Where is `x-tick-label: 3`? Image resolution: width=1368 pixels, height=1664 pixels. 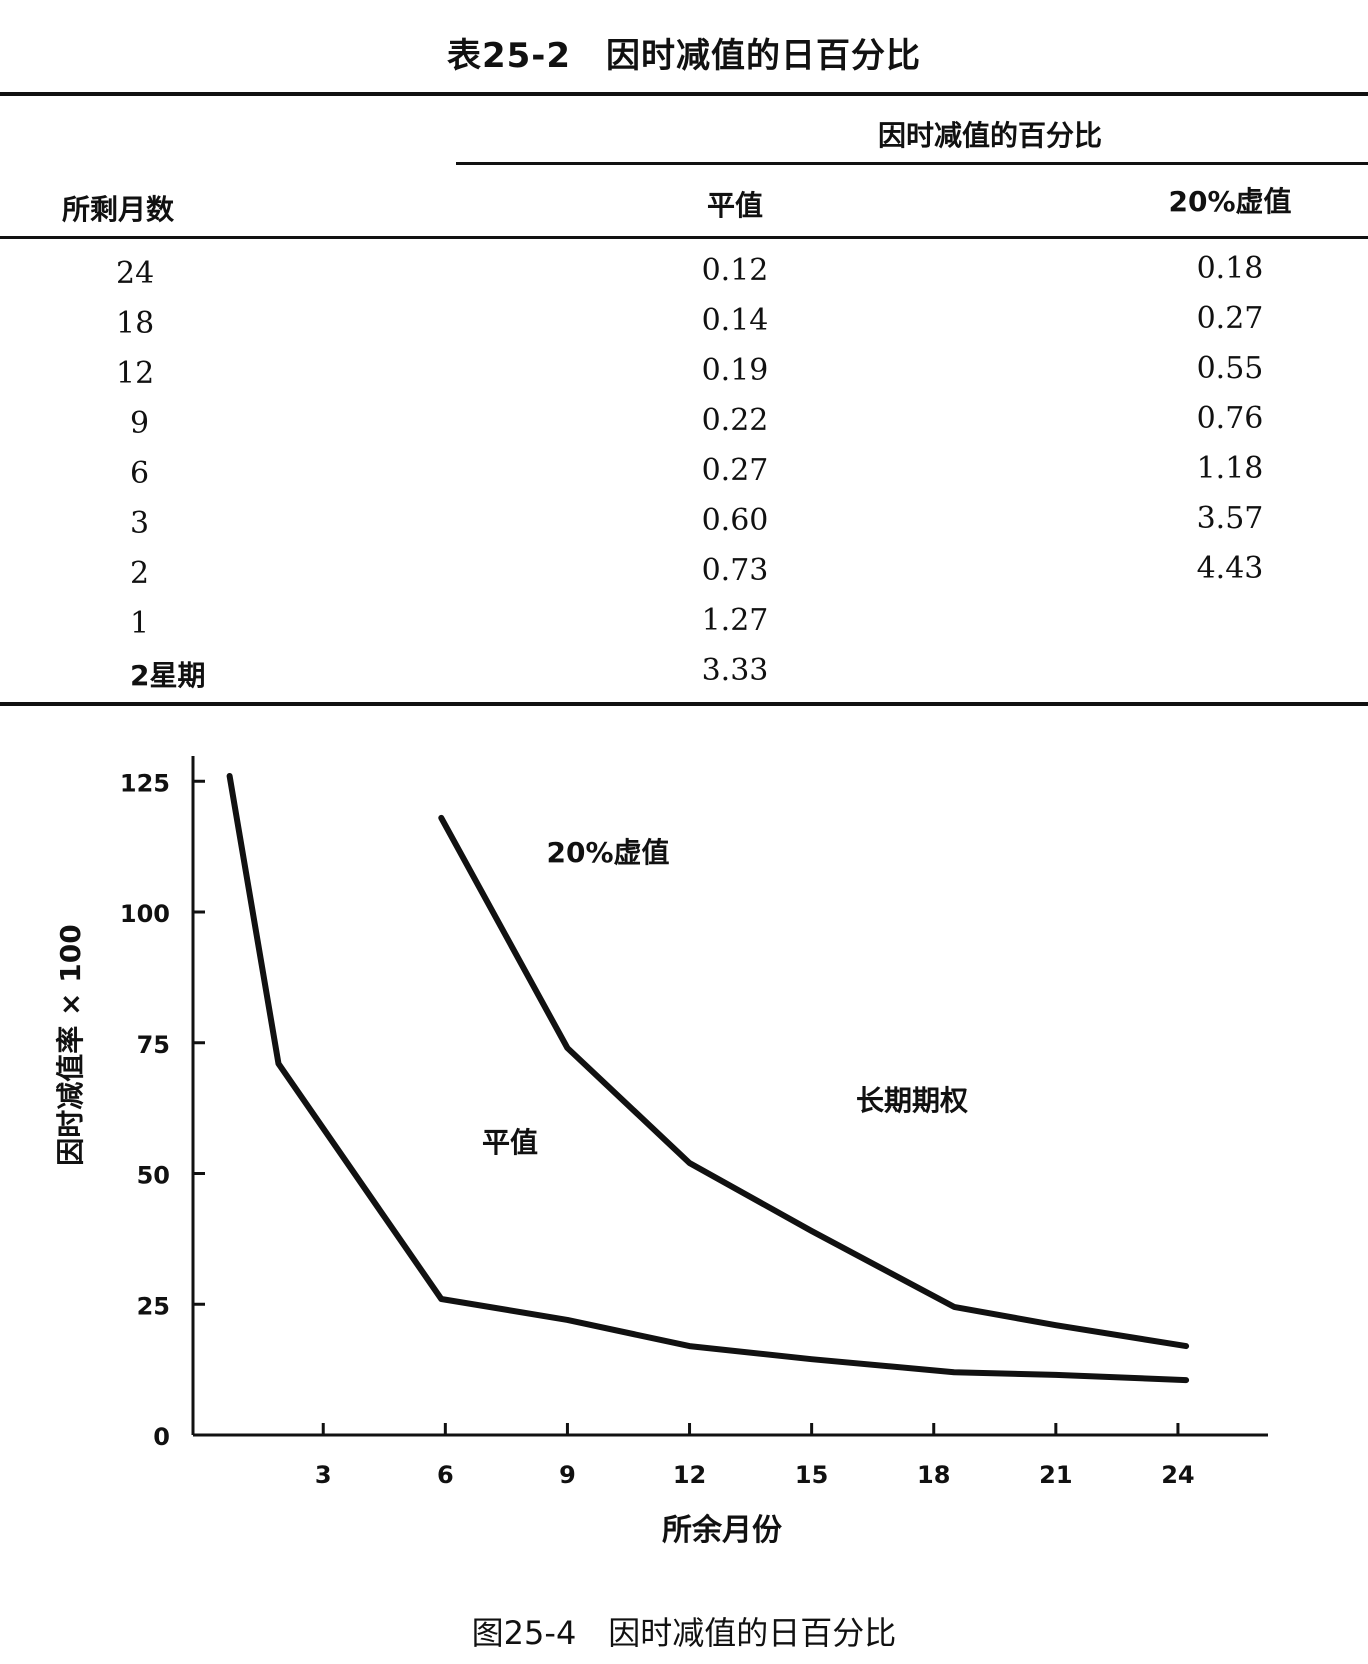
x-tick-label: 3 is located at coordinates (323, 1475).